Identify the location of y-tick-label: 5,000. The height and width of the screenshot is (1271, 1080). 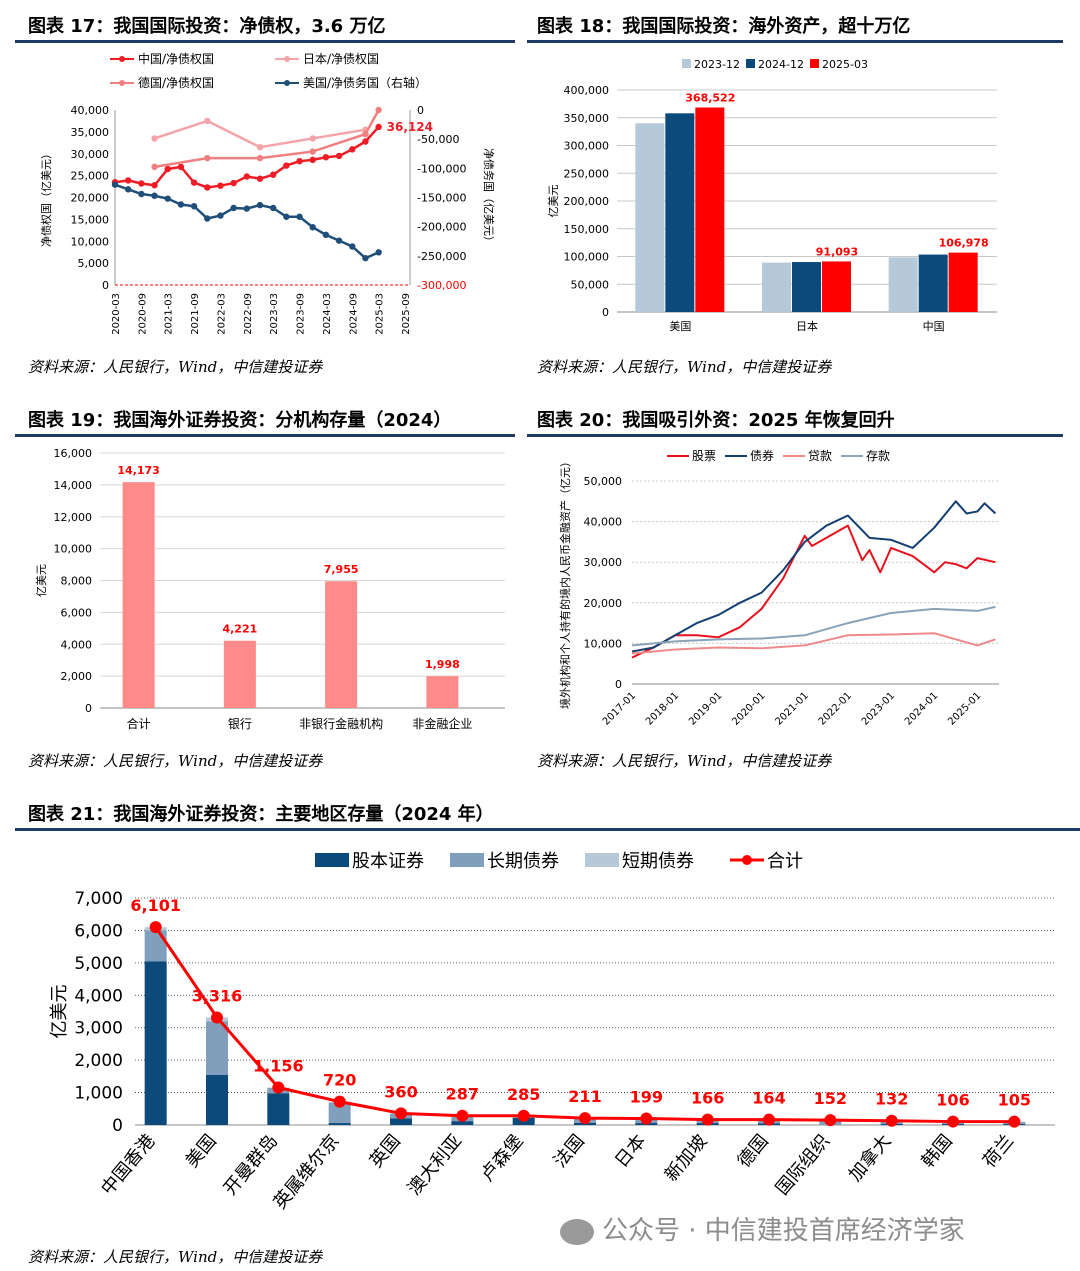
(98, 964).